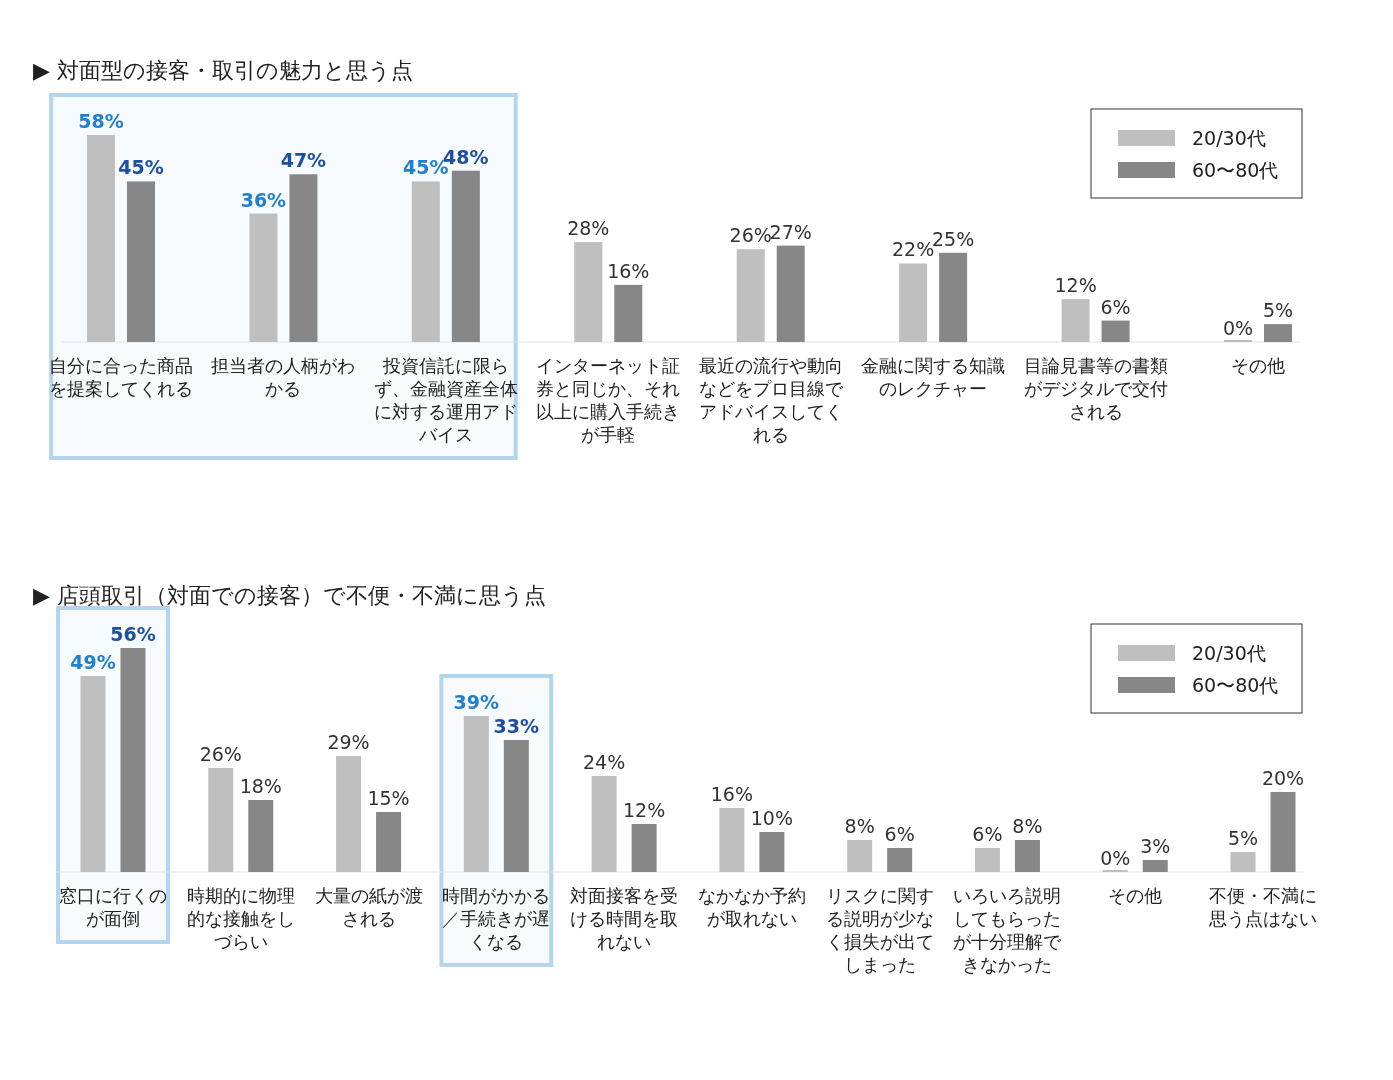 Image resolution: width=1393 pixels, height=1080 pixels. Describe the element at coordinates (101, 121) in the screenshot. I see `data-label: 58%` at that location.